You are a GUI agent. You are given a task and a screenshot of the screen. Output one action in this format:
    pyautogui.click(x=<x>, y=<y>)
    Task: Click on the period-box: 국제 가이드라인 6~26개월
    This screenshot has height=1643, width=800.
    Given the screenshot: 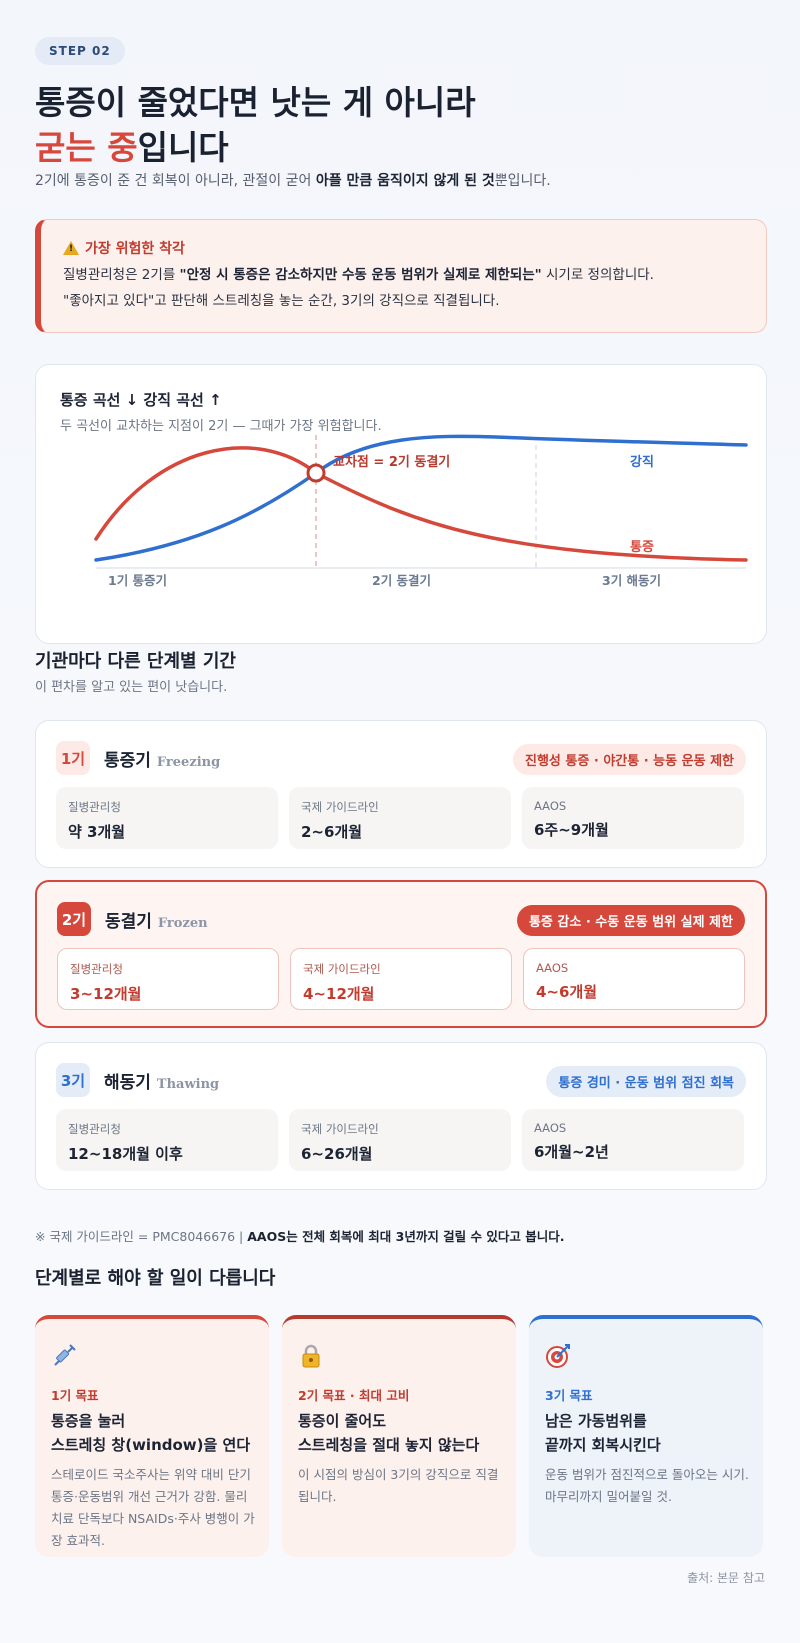 What is the action you would take?
    pyautogui.click(x=400, y=1140)
    